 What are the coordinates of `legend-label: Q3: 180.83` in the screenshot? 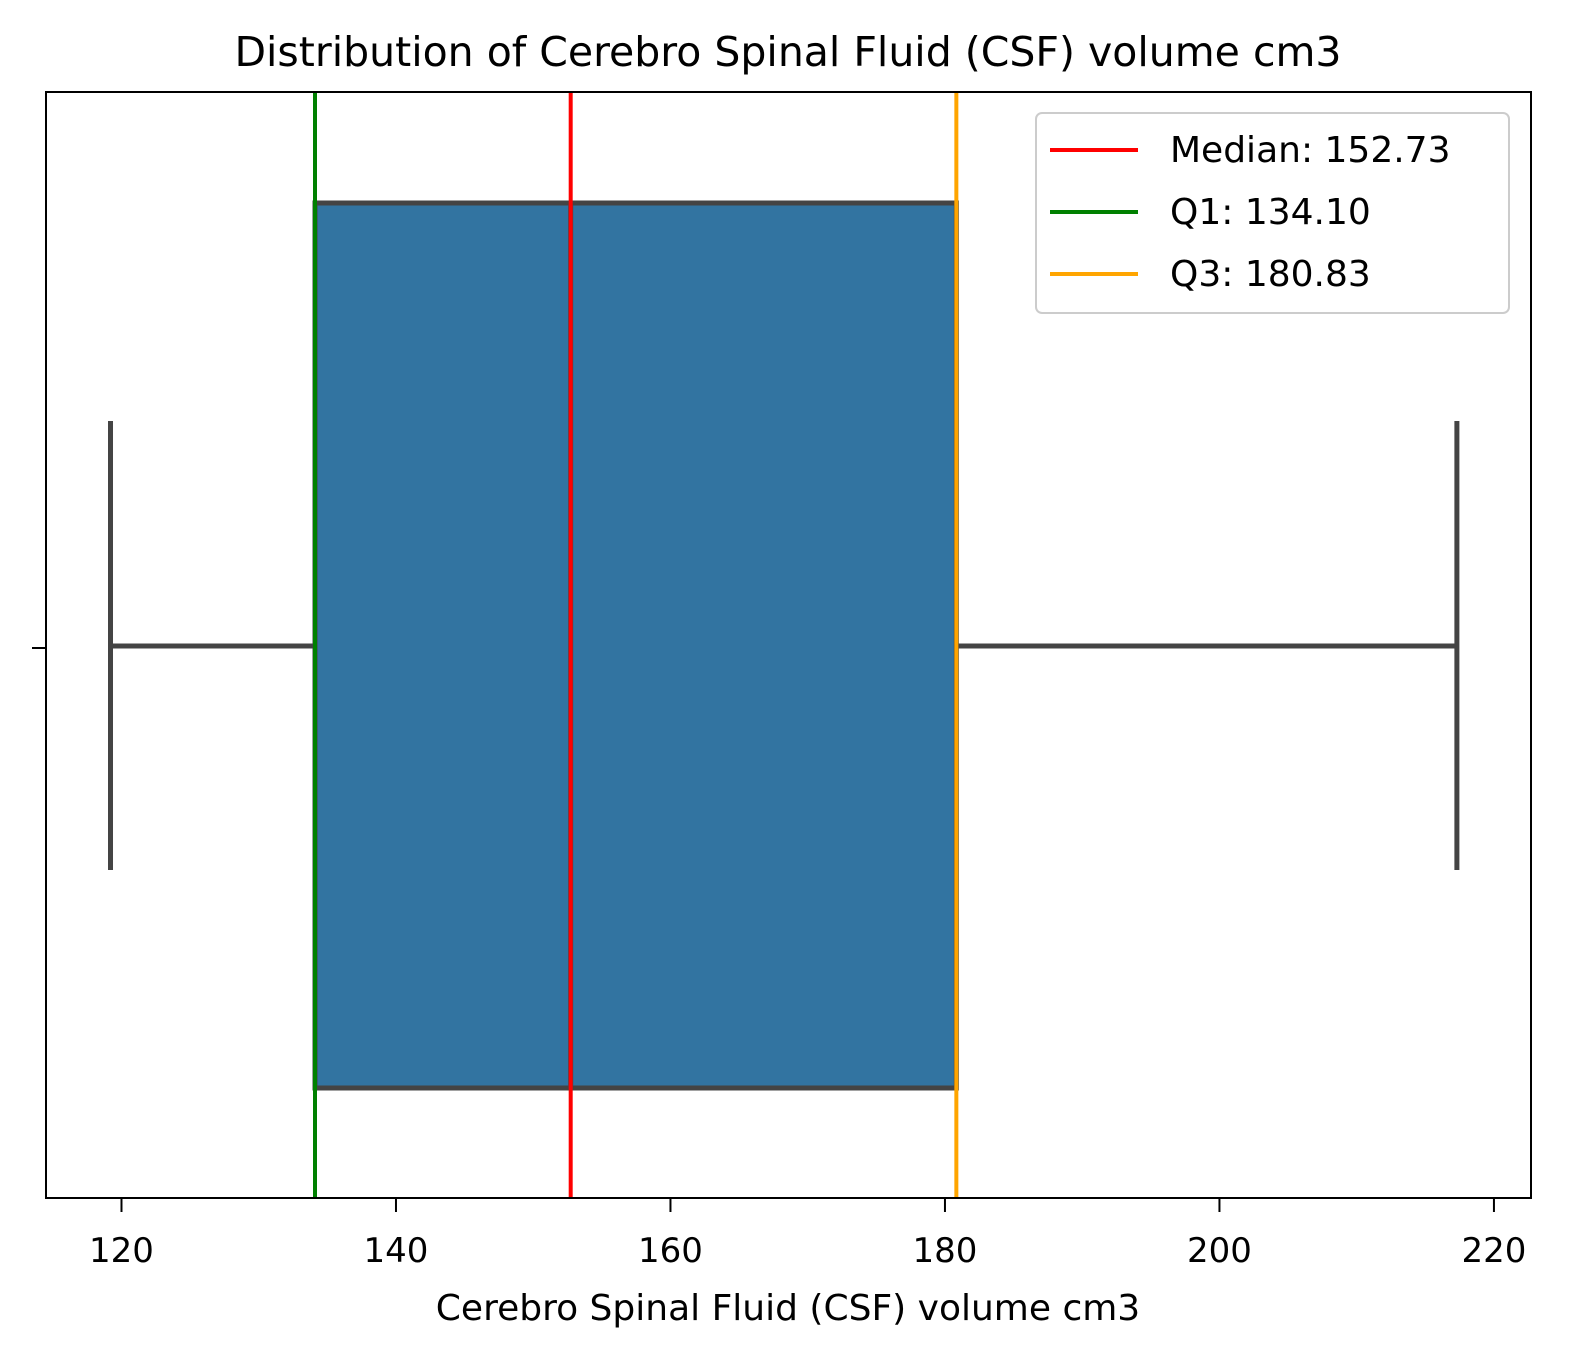 It's located at (1270, 274).